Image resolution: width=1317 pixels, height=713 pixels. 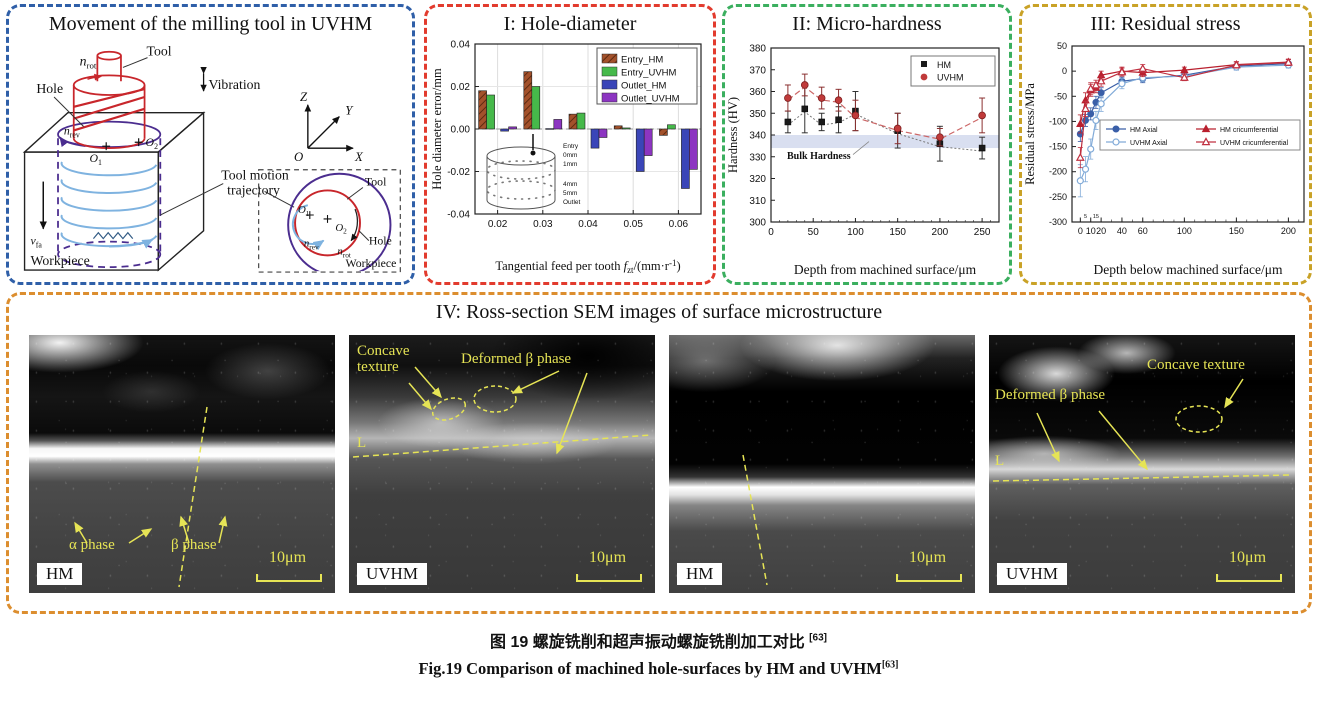 What do you see at coordinates (679, 224) in the screenshot?
I see `x-tick-label: 0.06` at bounding box center [679, 224].